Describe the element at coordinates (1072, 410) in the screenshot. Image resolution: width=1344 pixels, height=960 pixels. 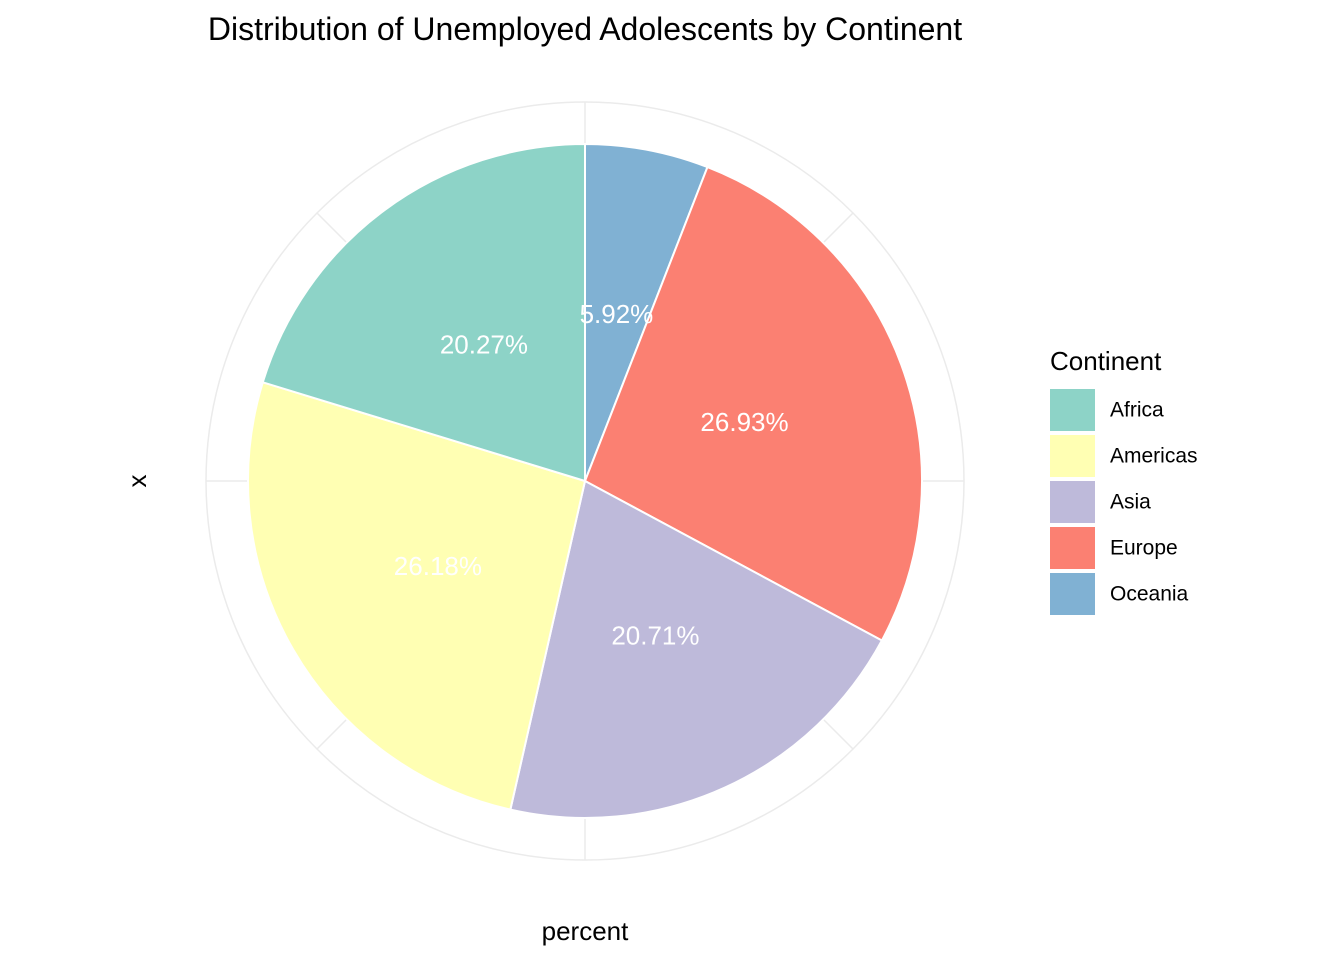
I see `legend-swatch-africa` at that location.